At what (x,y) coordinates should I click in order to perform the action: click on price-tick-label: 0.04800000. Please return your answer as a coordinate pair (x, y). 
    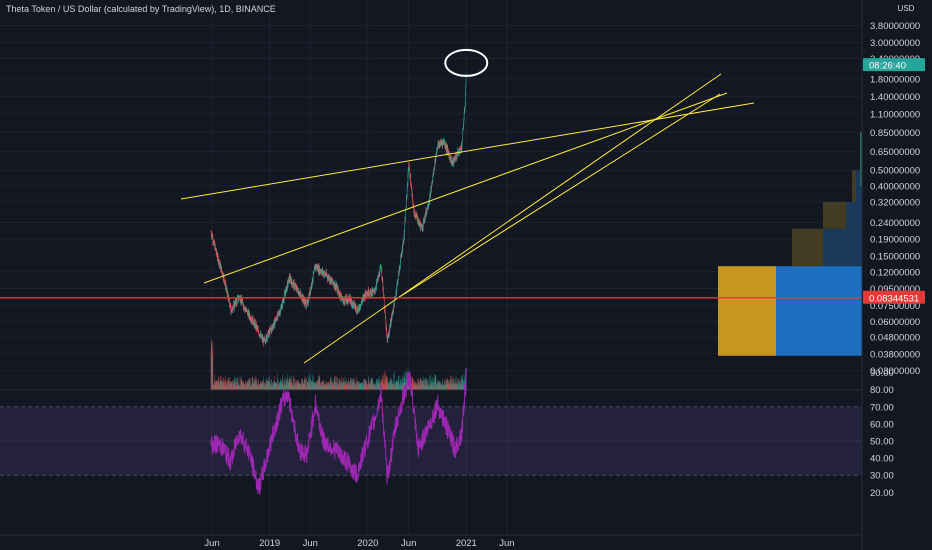
    Looking at the image, I should click on (895, 338).